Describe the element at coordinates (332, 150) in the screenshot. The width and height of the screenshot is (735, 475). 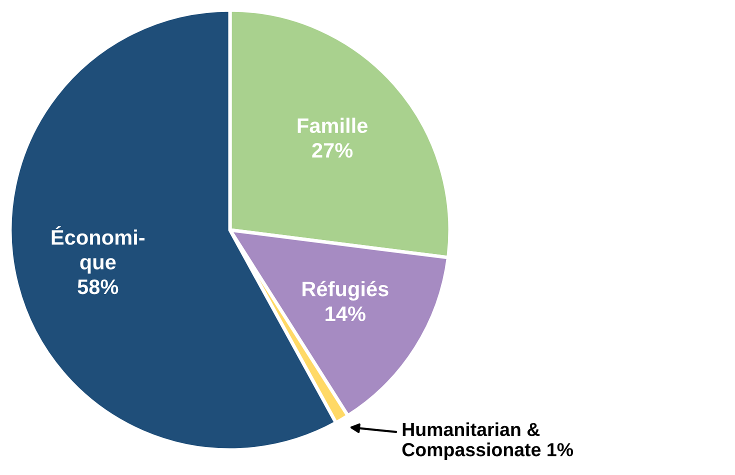
I see `data-label: 27%` at that location.